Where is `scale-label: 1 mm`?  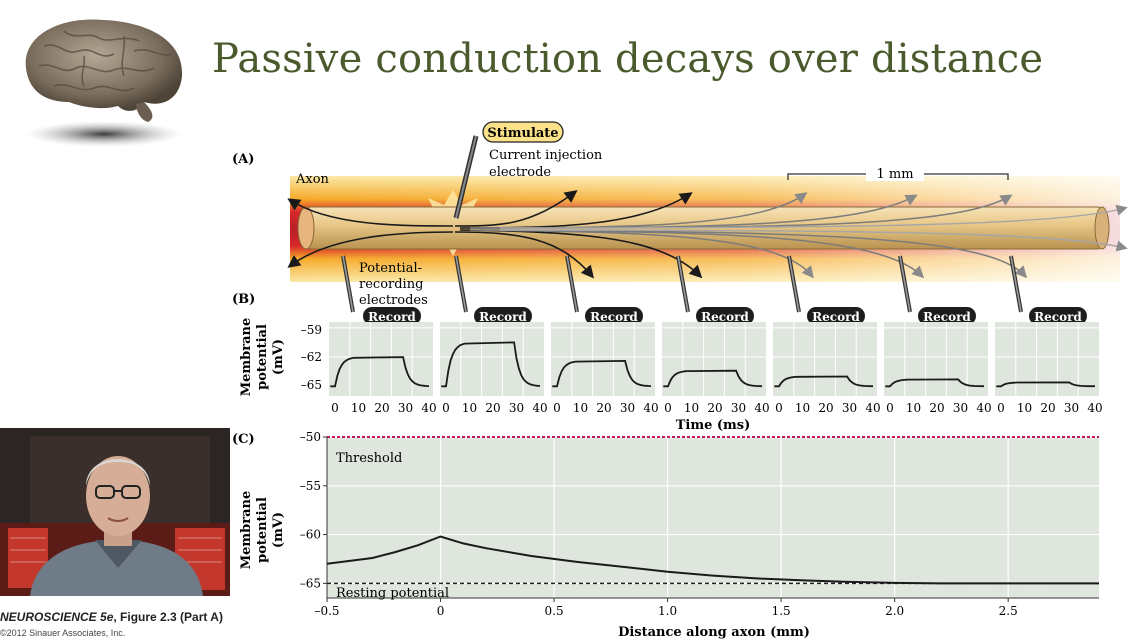 scale-label: 1 mm is located at coordinates (894, 174).